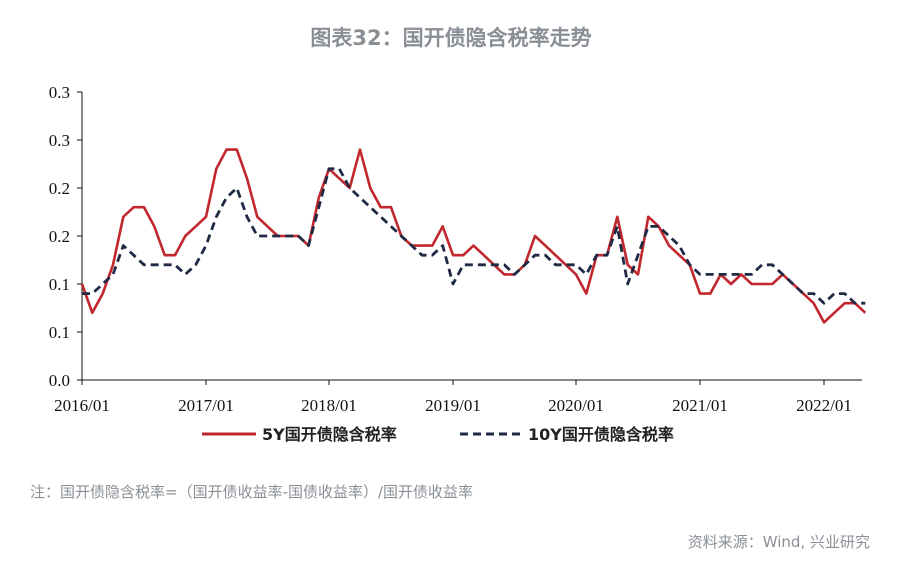  Describe the element at coordinates (438, 434) in the screenshot. I see `legend: 5Y国开债隐含税率 10Y国开债隐含税率` at that location.